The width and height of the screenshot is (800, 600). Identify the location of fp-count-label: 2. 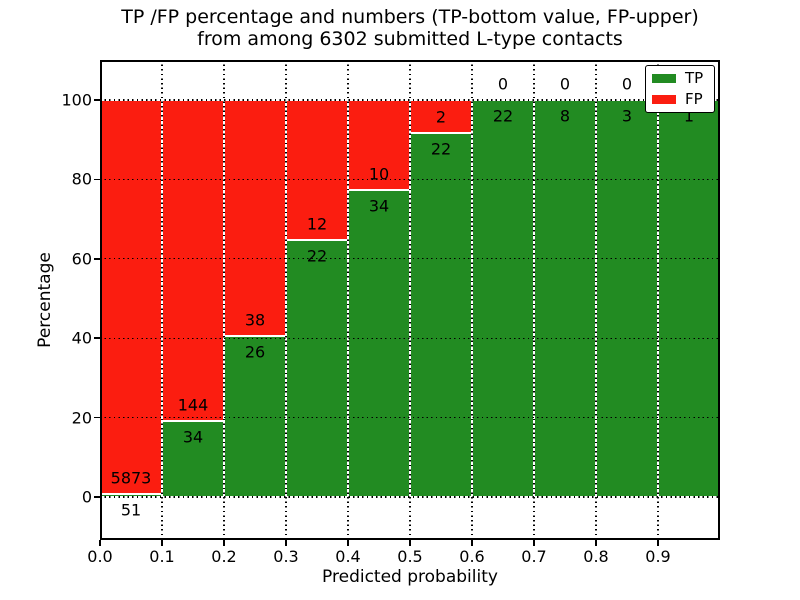
(441, 117).